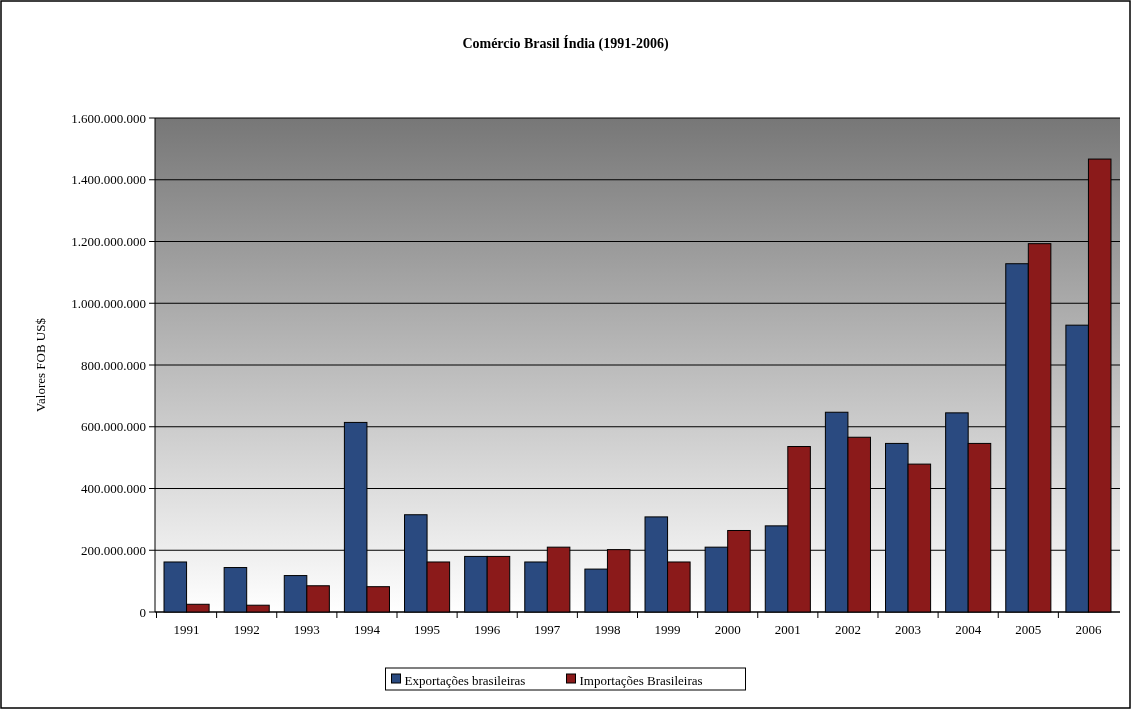 The width and height of the screenshot is (1131, 709). What do you see at coordinates (847, 629) in the screenshot?
I see `x-tick-label: 2002` at bounding box center [847, 629].